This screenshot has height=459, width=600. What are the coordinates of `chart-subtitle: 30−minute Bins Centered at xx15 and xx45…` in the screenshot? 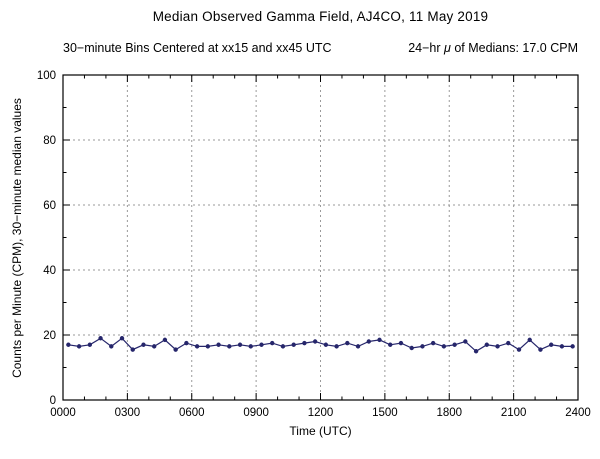 It's located at (320, 48).